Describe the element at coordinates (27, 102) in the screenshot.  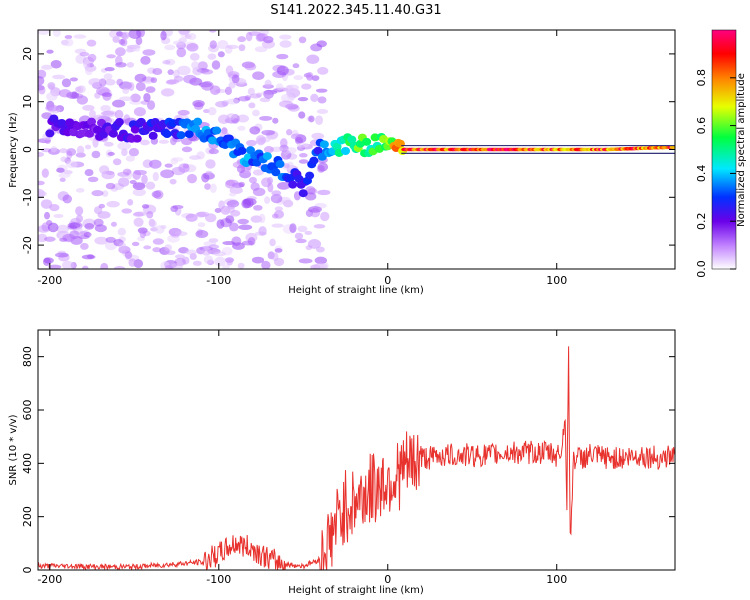
I see `y-tick-label: 10` at that location.